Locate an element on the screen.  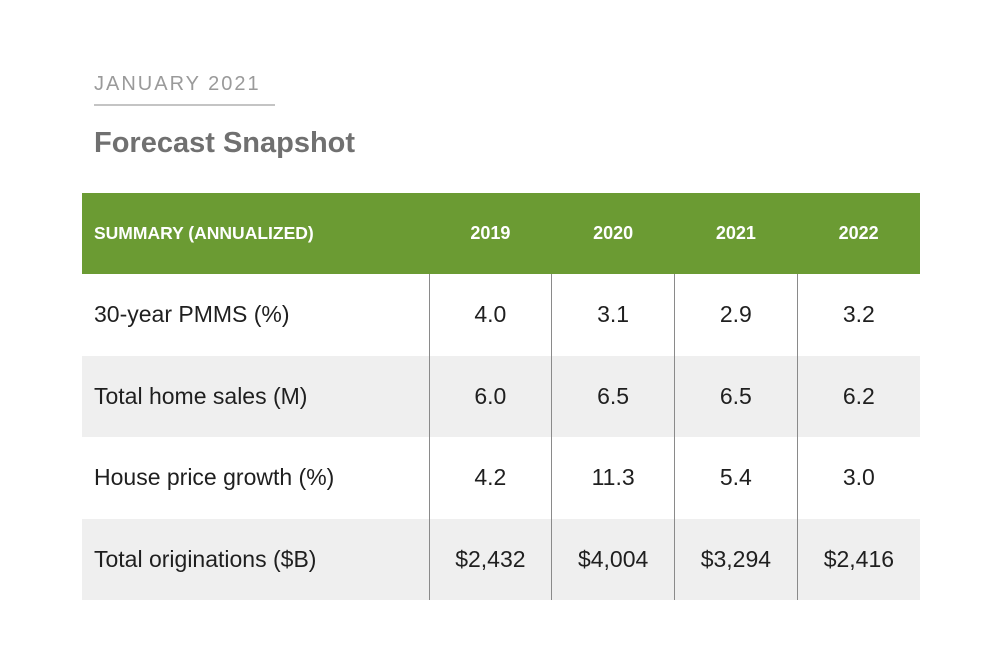
cell-pmms-2021: 2.9 is located at coordinates (736, 315).